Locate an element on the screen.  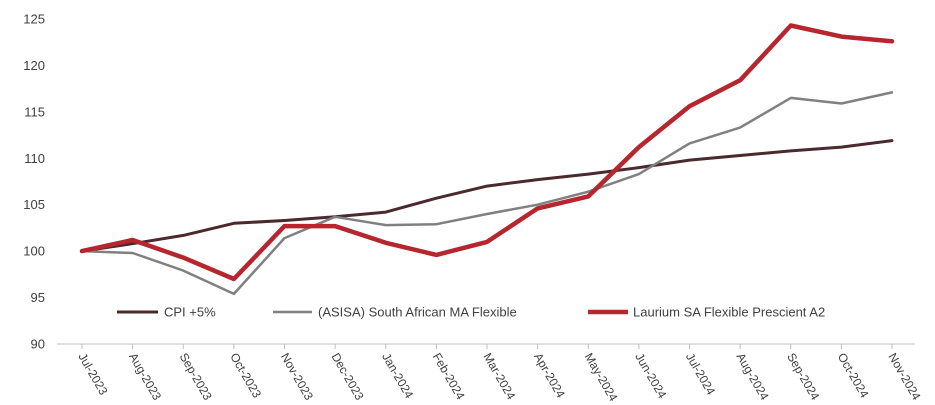
y-tick-label: 95 is located at coordinates (38, 297).